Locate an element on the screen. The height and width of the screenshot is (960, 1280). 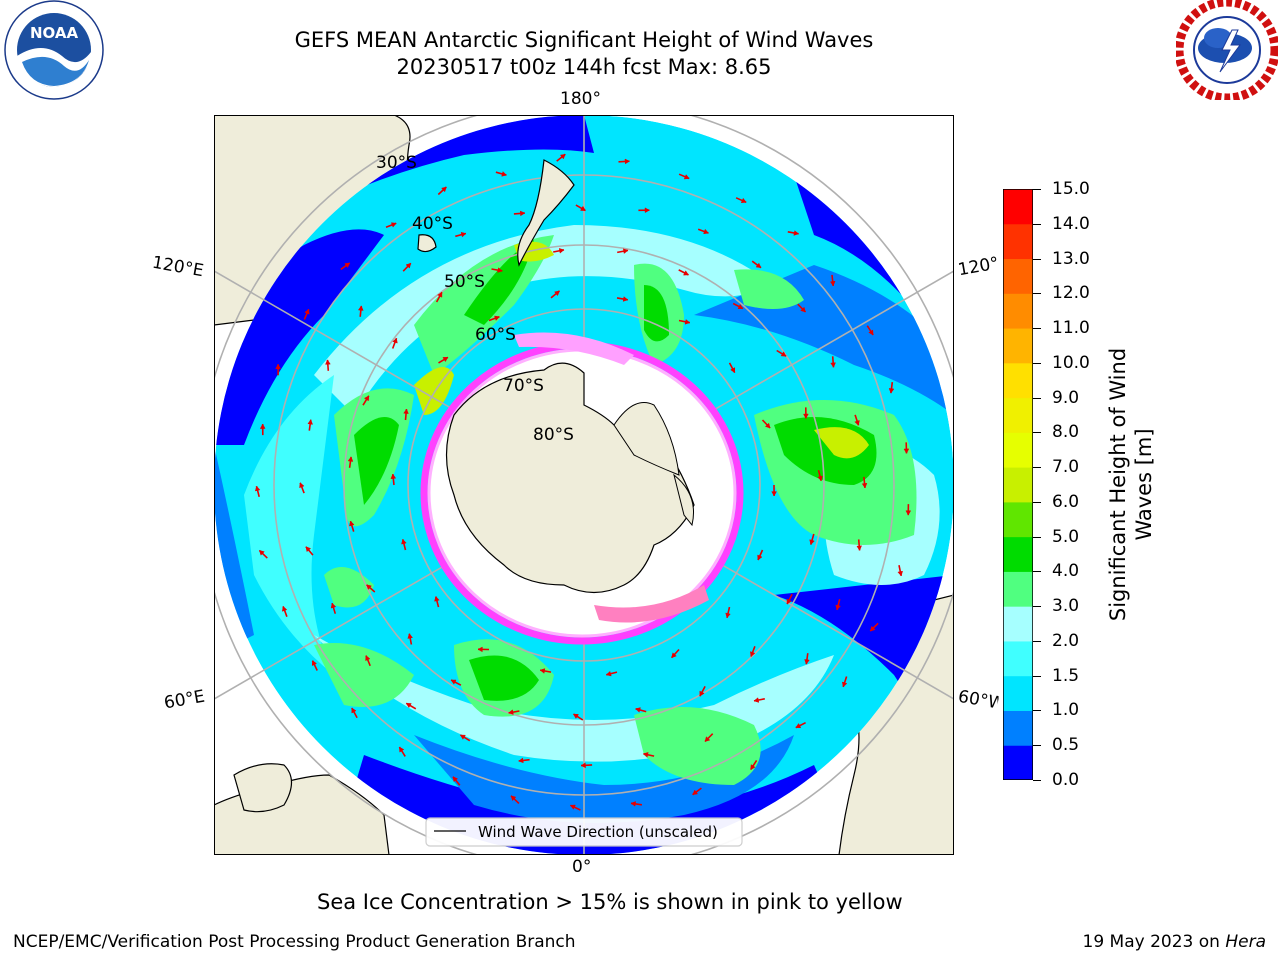
colorbar-tick-label: 13.0 is located at coordinates (1071, 258).